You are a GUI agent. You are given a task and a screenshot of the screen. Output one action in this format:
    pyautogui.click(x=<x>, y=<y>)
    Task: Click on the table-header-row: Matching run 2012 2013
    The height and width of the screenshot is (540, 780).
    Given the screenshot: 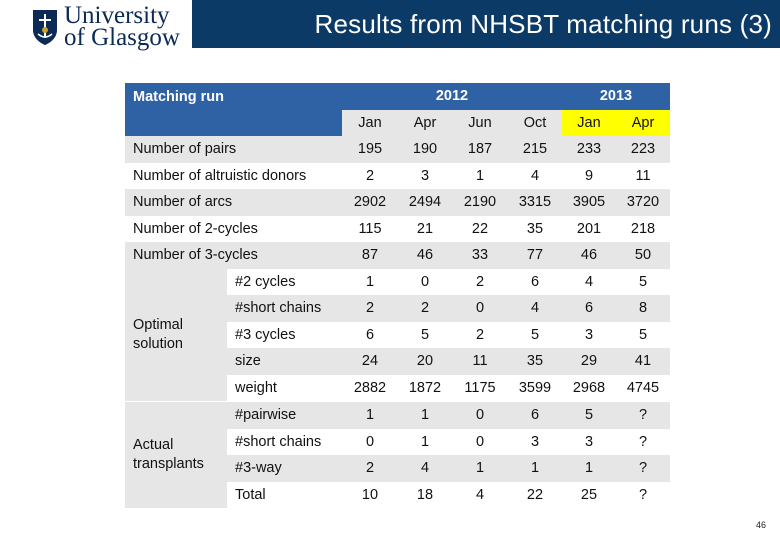 What is the action you would take?
    pyautogui.click(x=397, y=109)
    